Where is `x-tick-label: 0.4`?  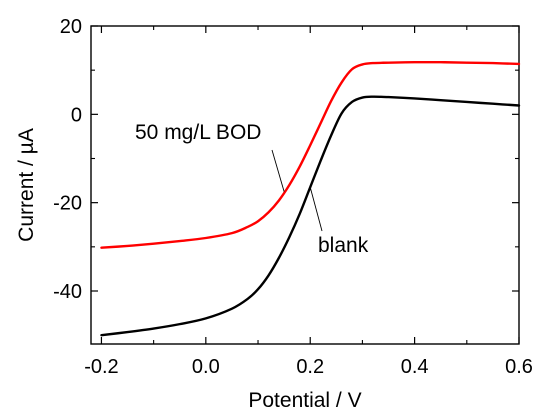
x-tick-label: 0.4 is located at coordinates (415, 367).